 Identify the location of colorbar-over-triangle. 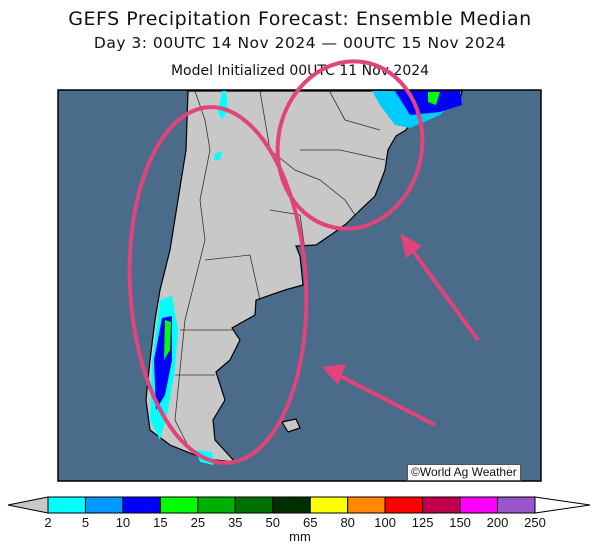
(562, 505).